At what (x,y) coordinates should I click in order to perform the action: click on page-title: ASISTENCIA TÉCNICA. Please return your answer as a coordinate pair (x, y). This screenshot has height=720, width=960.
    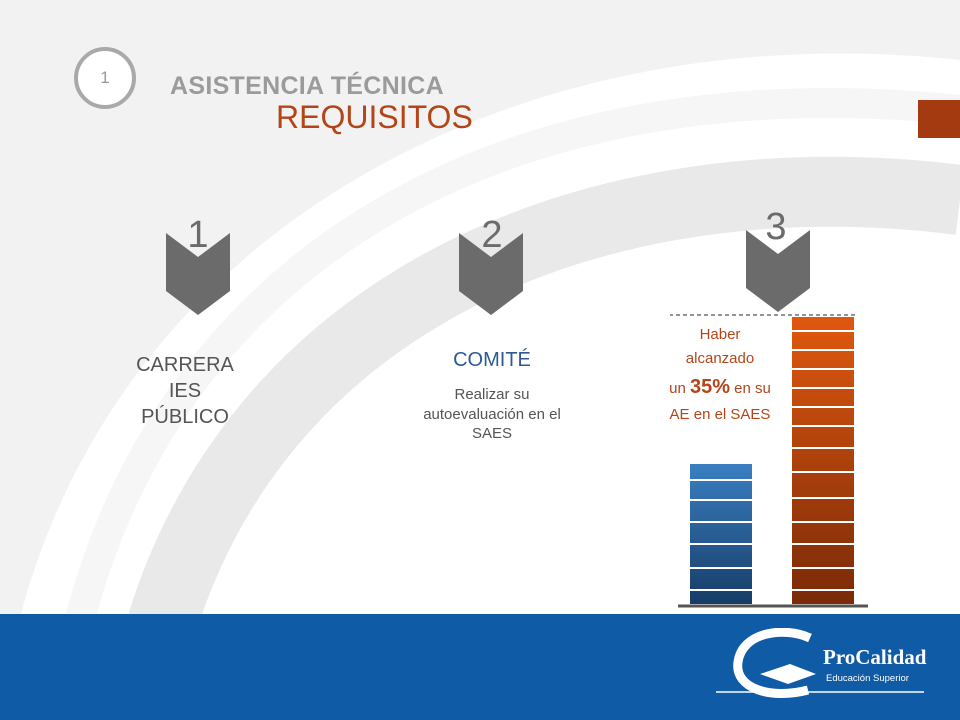
    Looking at the image, I should click on (307, 86).